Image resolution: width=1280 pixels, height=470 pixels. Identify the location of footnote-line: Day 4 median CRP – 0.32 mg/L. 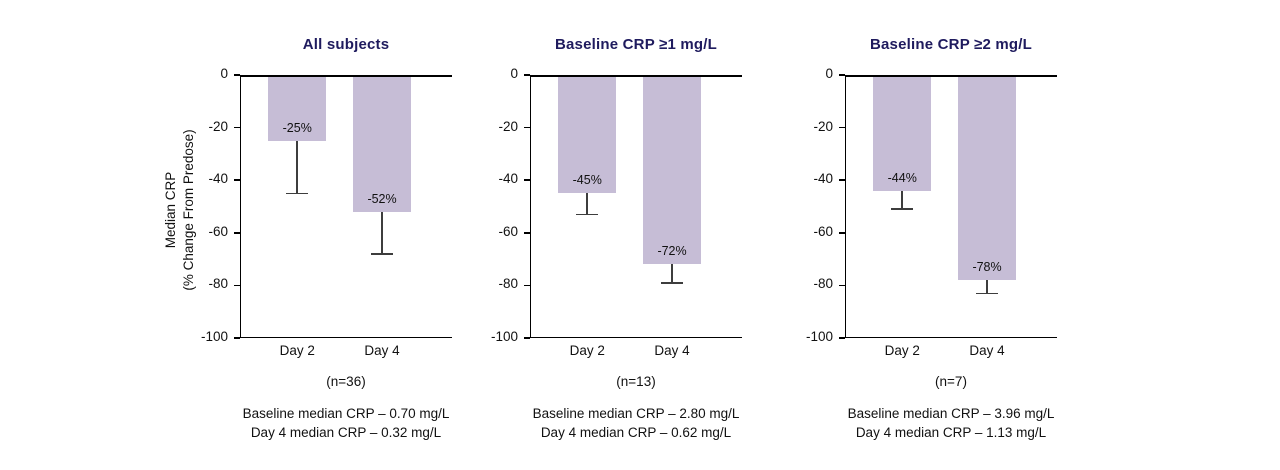
(346, 432).